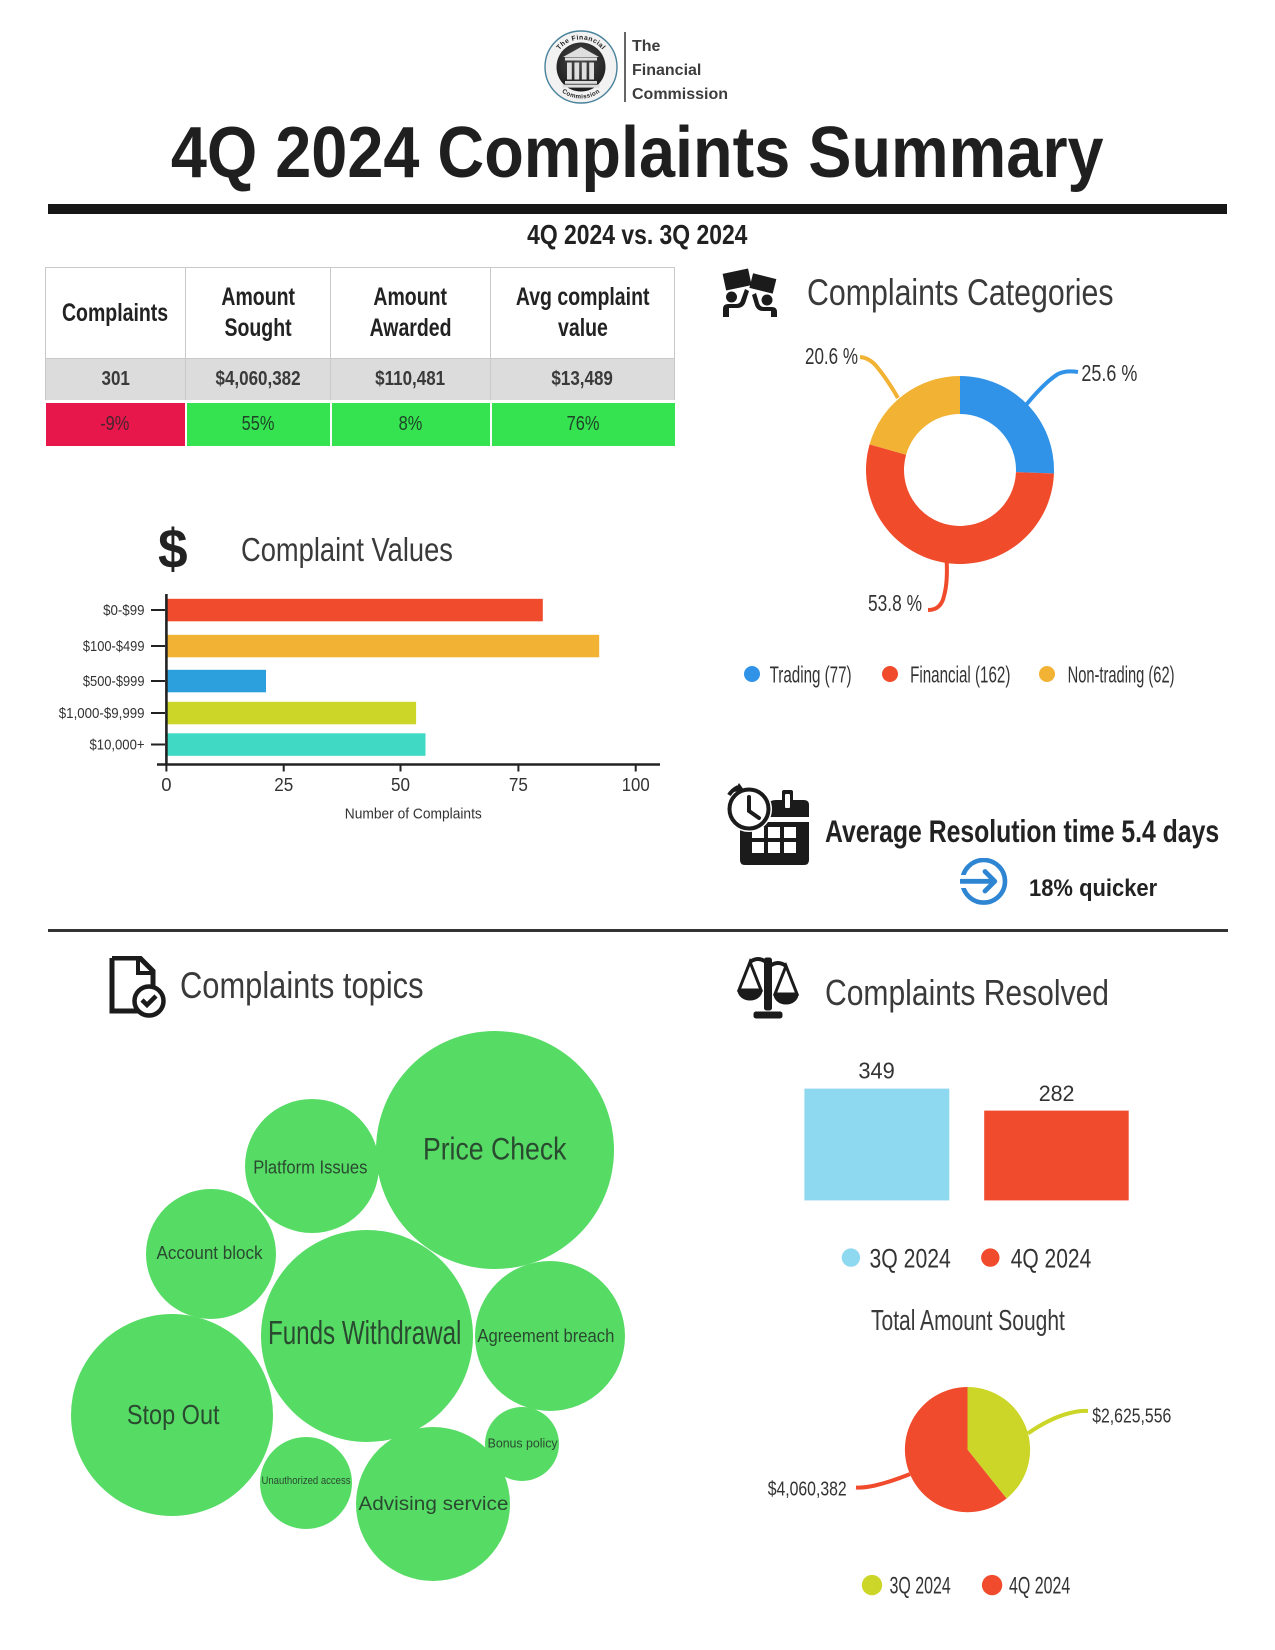  Describe the element at coordinates (523, 1444) in the screenshot. I see `svg-text: Bonus policy` at that location.